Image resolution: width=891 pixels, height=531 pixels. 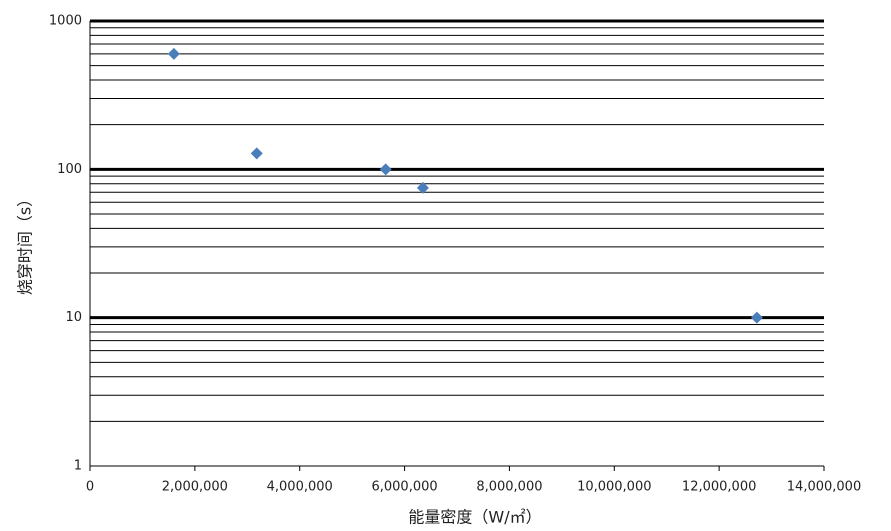 I want to click on x-tick-label: 6,000,000, so click(x=404, y=487).